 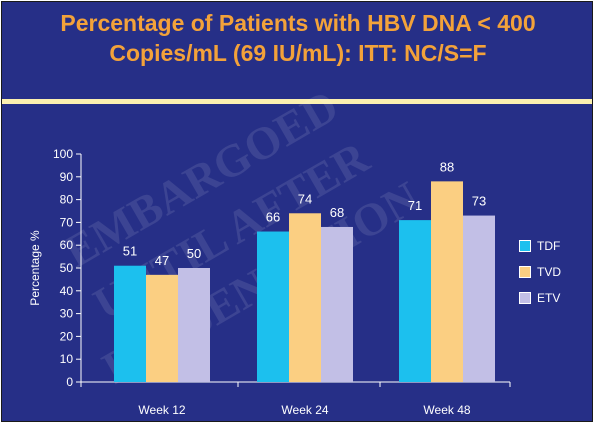 I want to click on legend-label: TDF, so click(x=549, y=246).